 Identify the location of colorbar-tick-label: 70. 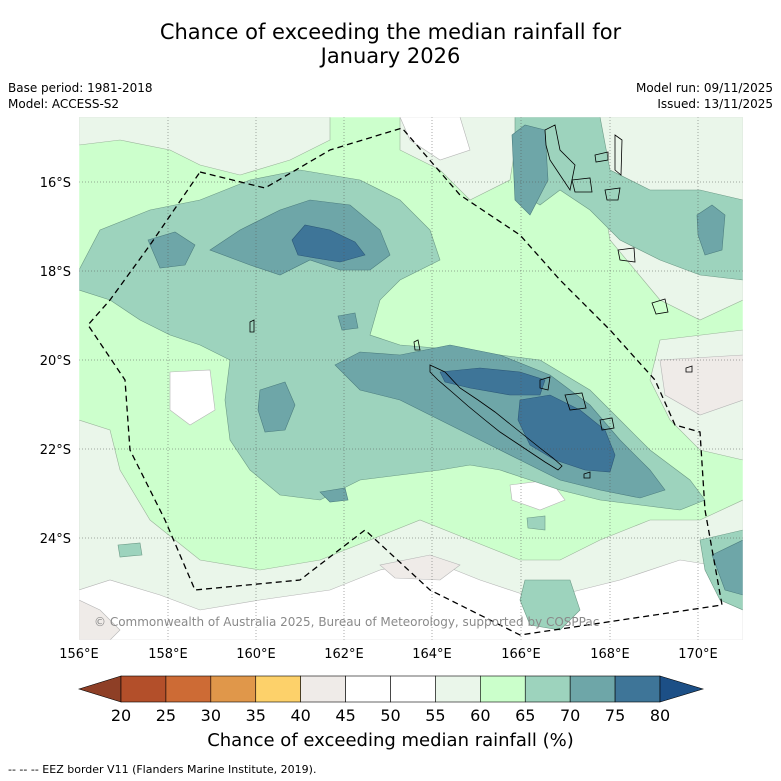
(570, 715).